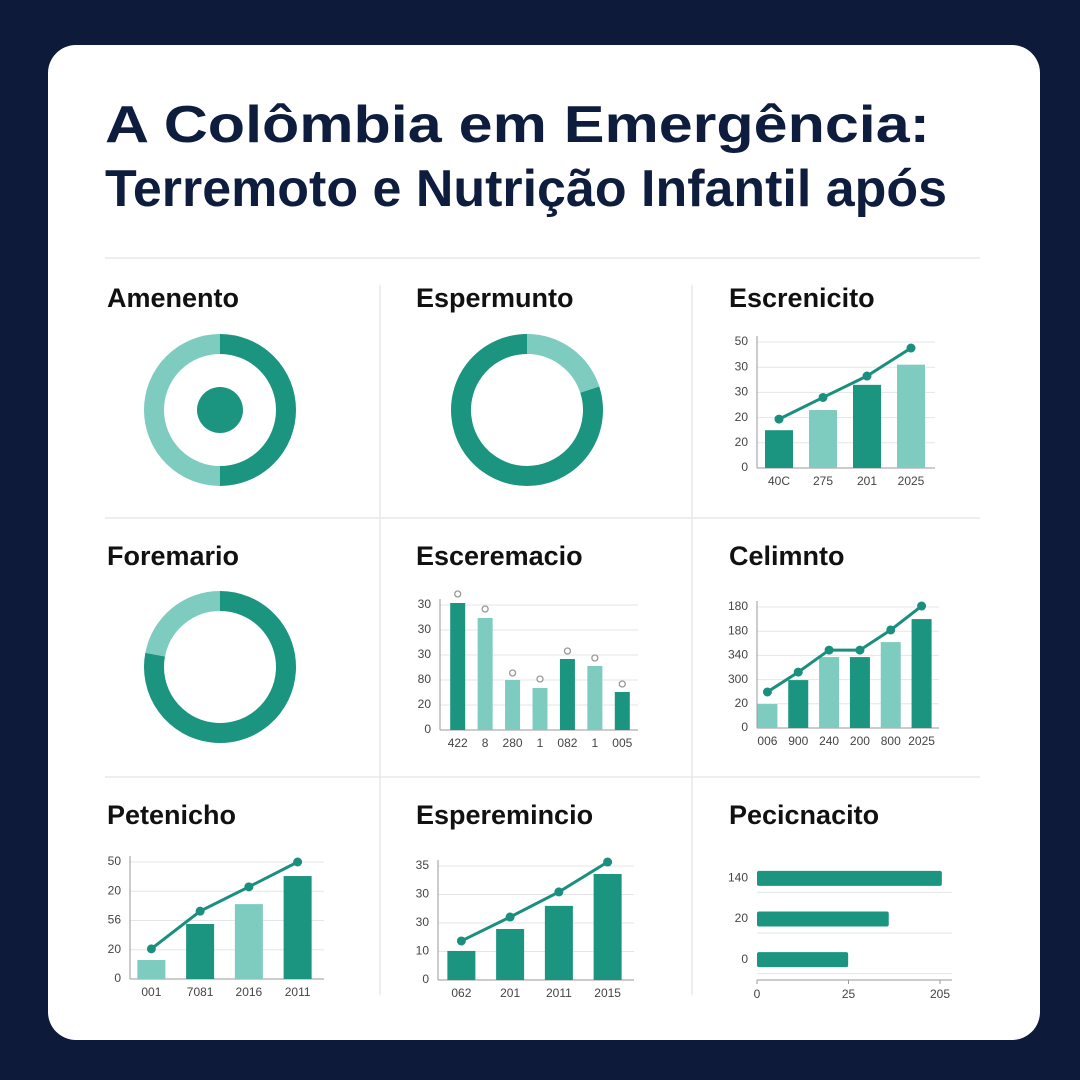 Image resolution: width=1080 pixels, height=1080 pixels. What do you see at coordinates (517, 125) in the screenshot?
I see `title-line: A Colômbia em Emergência:` at bounding box center [517, 125].